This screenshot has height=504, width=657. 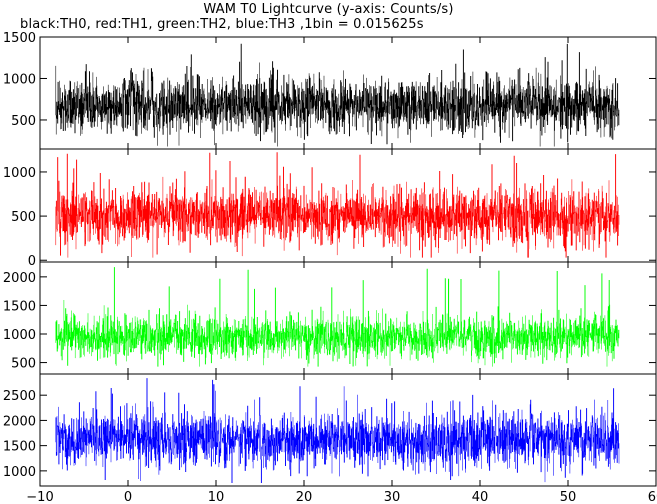 What do you see at coordinates (19, 38) in the screenshot?
I see `y-tick-label-TH0-1500: 1500` at bounding box center [19, 38].